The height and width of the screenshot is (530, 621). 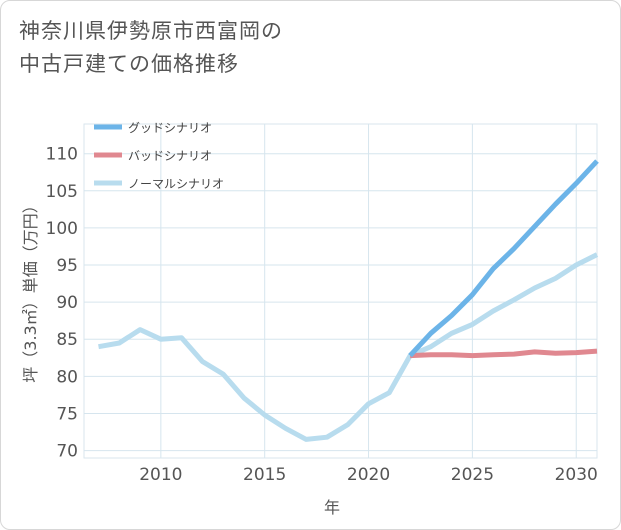 I want to click on y-tick-label: 80, so click(x=67, y=377).